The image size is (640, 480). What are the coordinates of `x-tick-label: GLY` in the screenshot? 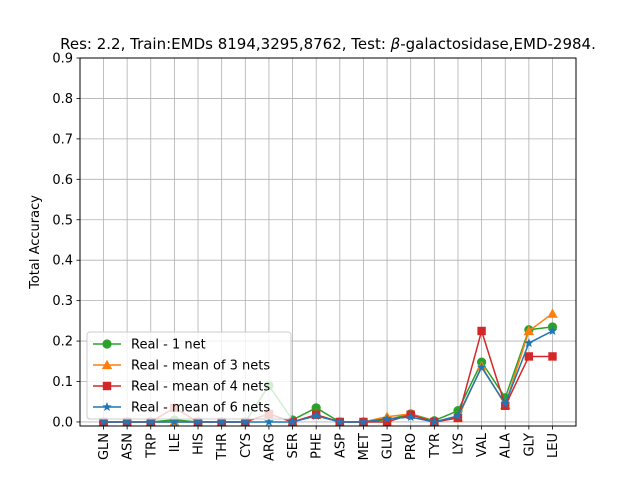 It's located at (529, 445).